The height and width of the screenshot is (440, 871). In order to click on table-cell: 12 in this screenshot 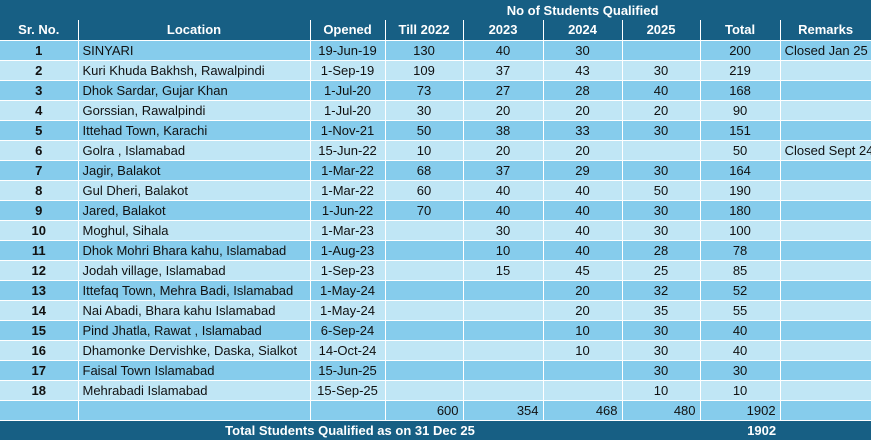, I will do `click(39, 270)`.